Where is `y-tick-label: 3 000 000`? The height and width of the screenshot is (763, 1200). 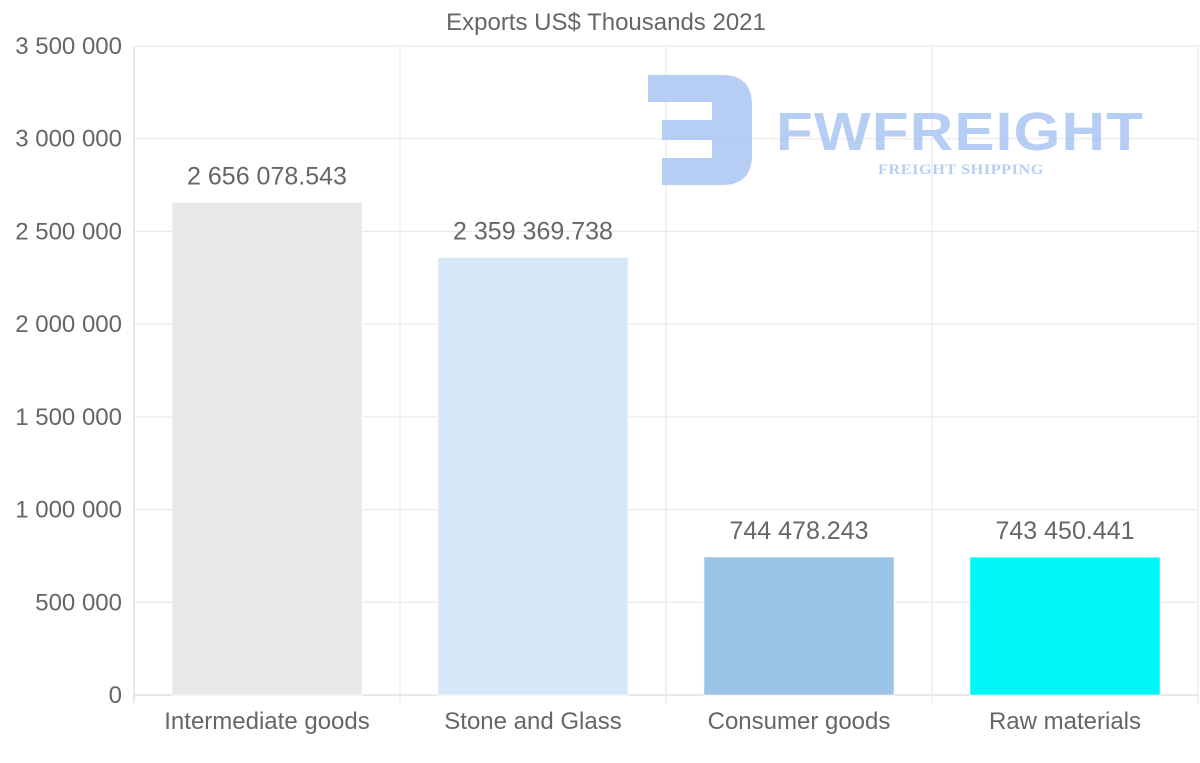
y-tick-label: 3 000 000 is located at coordinates (68, 139).